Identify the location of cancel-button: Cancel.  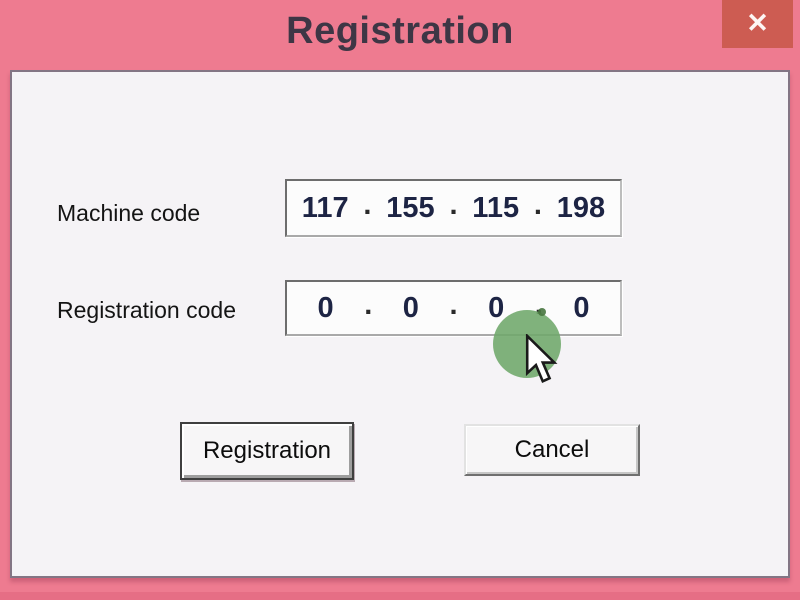
(552, 450).